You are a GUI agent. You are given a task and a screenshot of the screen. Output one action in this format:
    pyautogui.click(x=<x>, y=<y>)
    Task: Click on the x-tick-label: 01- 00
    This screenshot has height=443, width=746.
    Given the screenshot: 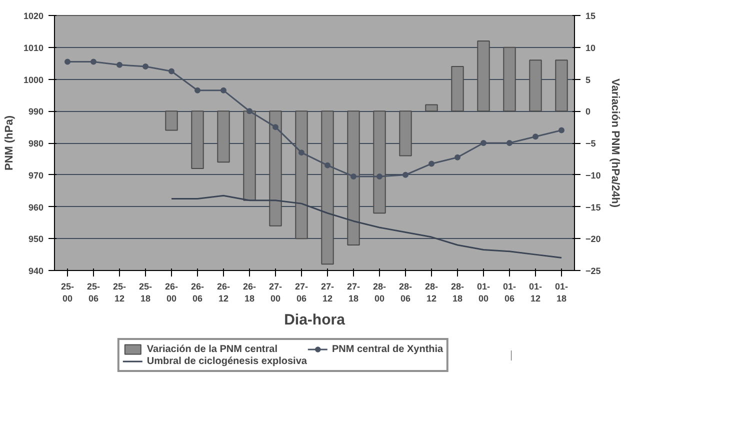 What is the action you would take?
    pyautogui.click(x=483, y=293)
    